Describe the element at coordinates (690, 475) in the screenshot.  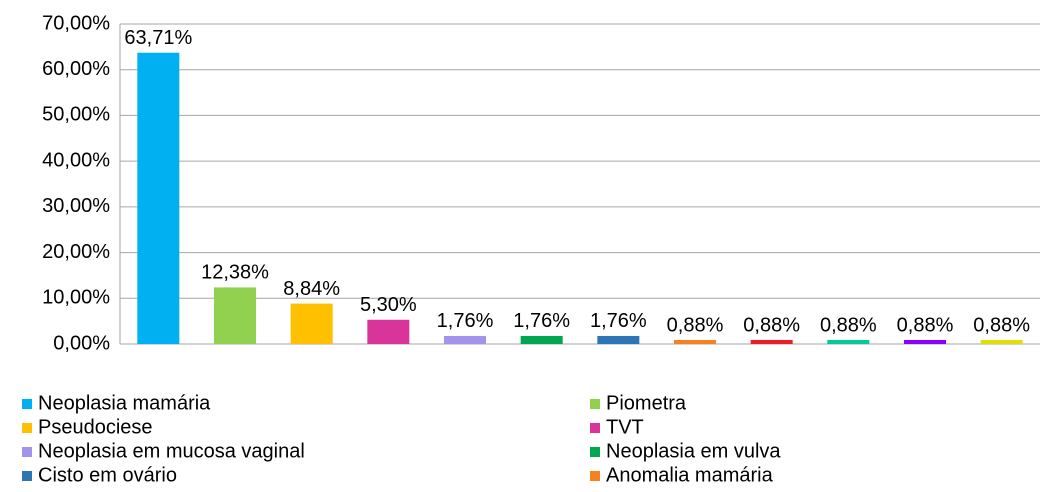
I see `legend-label: Anomalia mamária` at that location.